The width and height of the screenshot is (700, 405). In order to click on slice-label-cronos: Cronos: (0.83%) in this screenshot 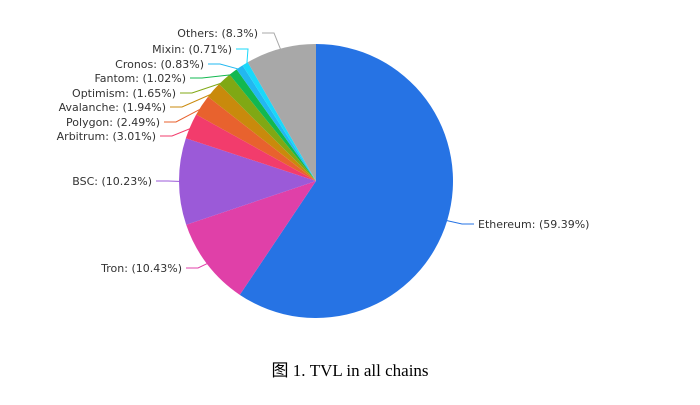, I will do `click(159, 64)`.